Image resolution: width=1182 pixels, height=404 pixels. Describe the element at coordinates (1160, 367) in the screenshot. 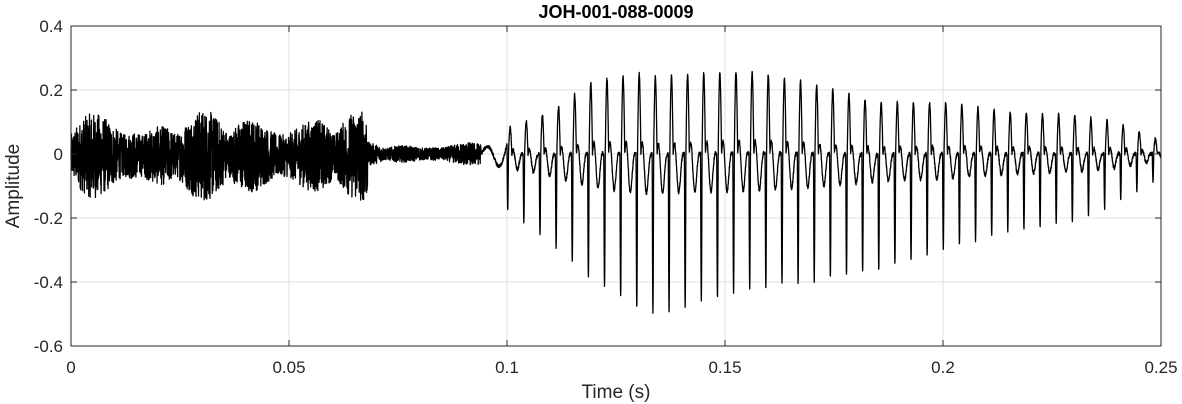

I see `x-tick-label: 0.25` at that location.